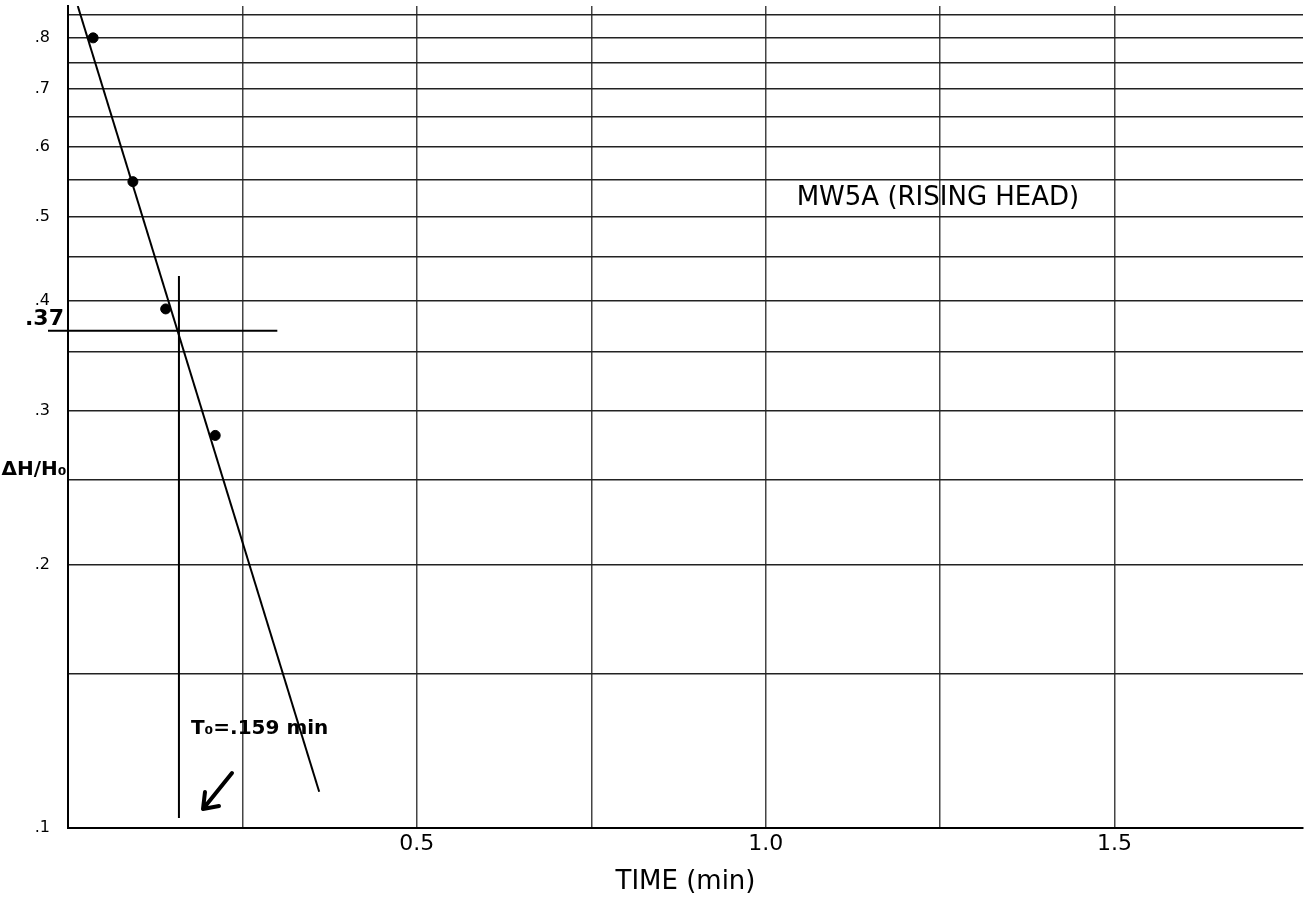  I want to click on x-tick-label: 1.0, so click(766, 842).